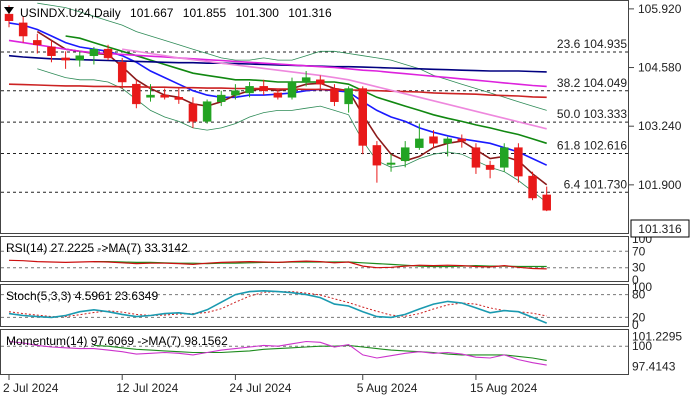  What do you see at coordinates (657, 336) in the screenshot?
I see `momentum-tick-label: 101.2295` at bounding box center [657, 336].